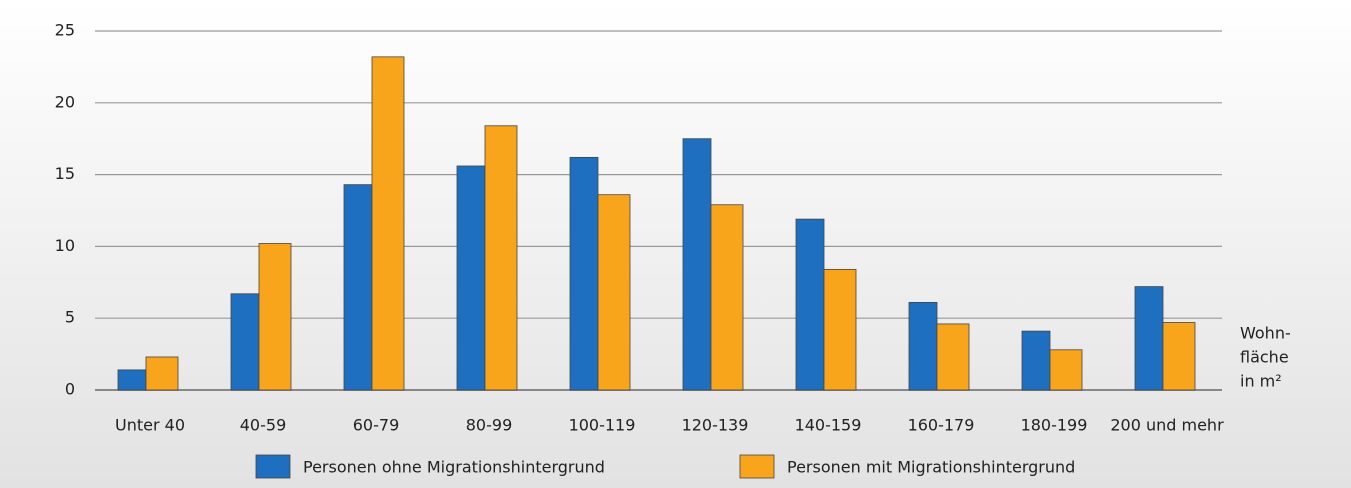  I want to click on x-tick-label: 40-59, so click(263, 425).